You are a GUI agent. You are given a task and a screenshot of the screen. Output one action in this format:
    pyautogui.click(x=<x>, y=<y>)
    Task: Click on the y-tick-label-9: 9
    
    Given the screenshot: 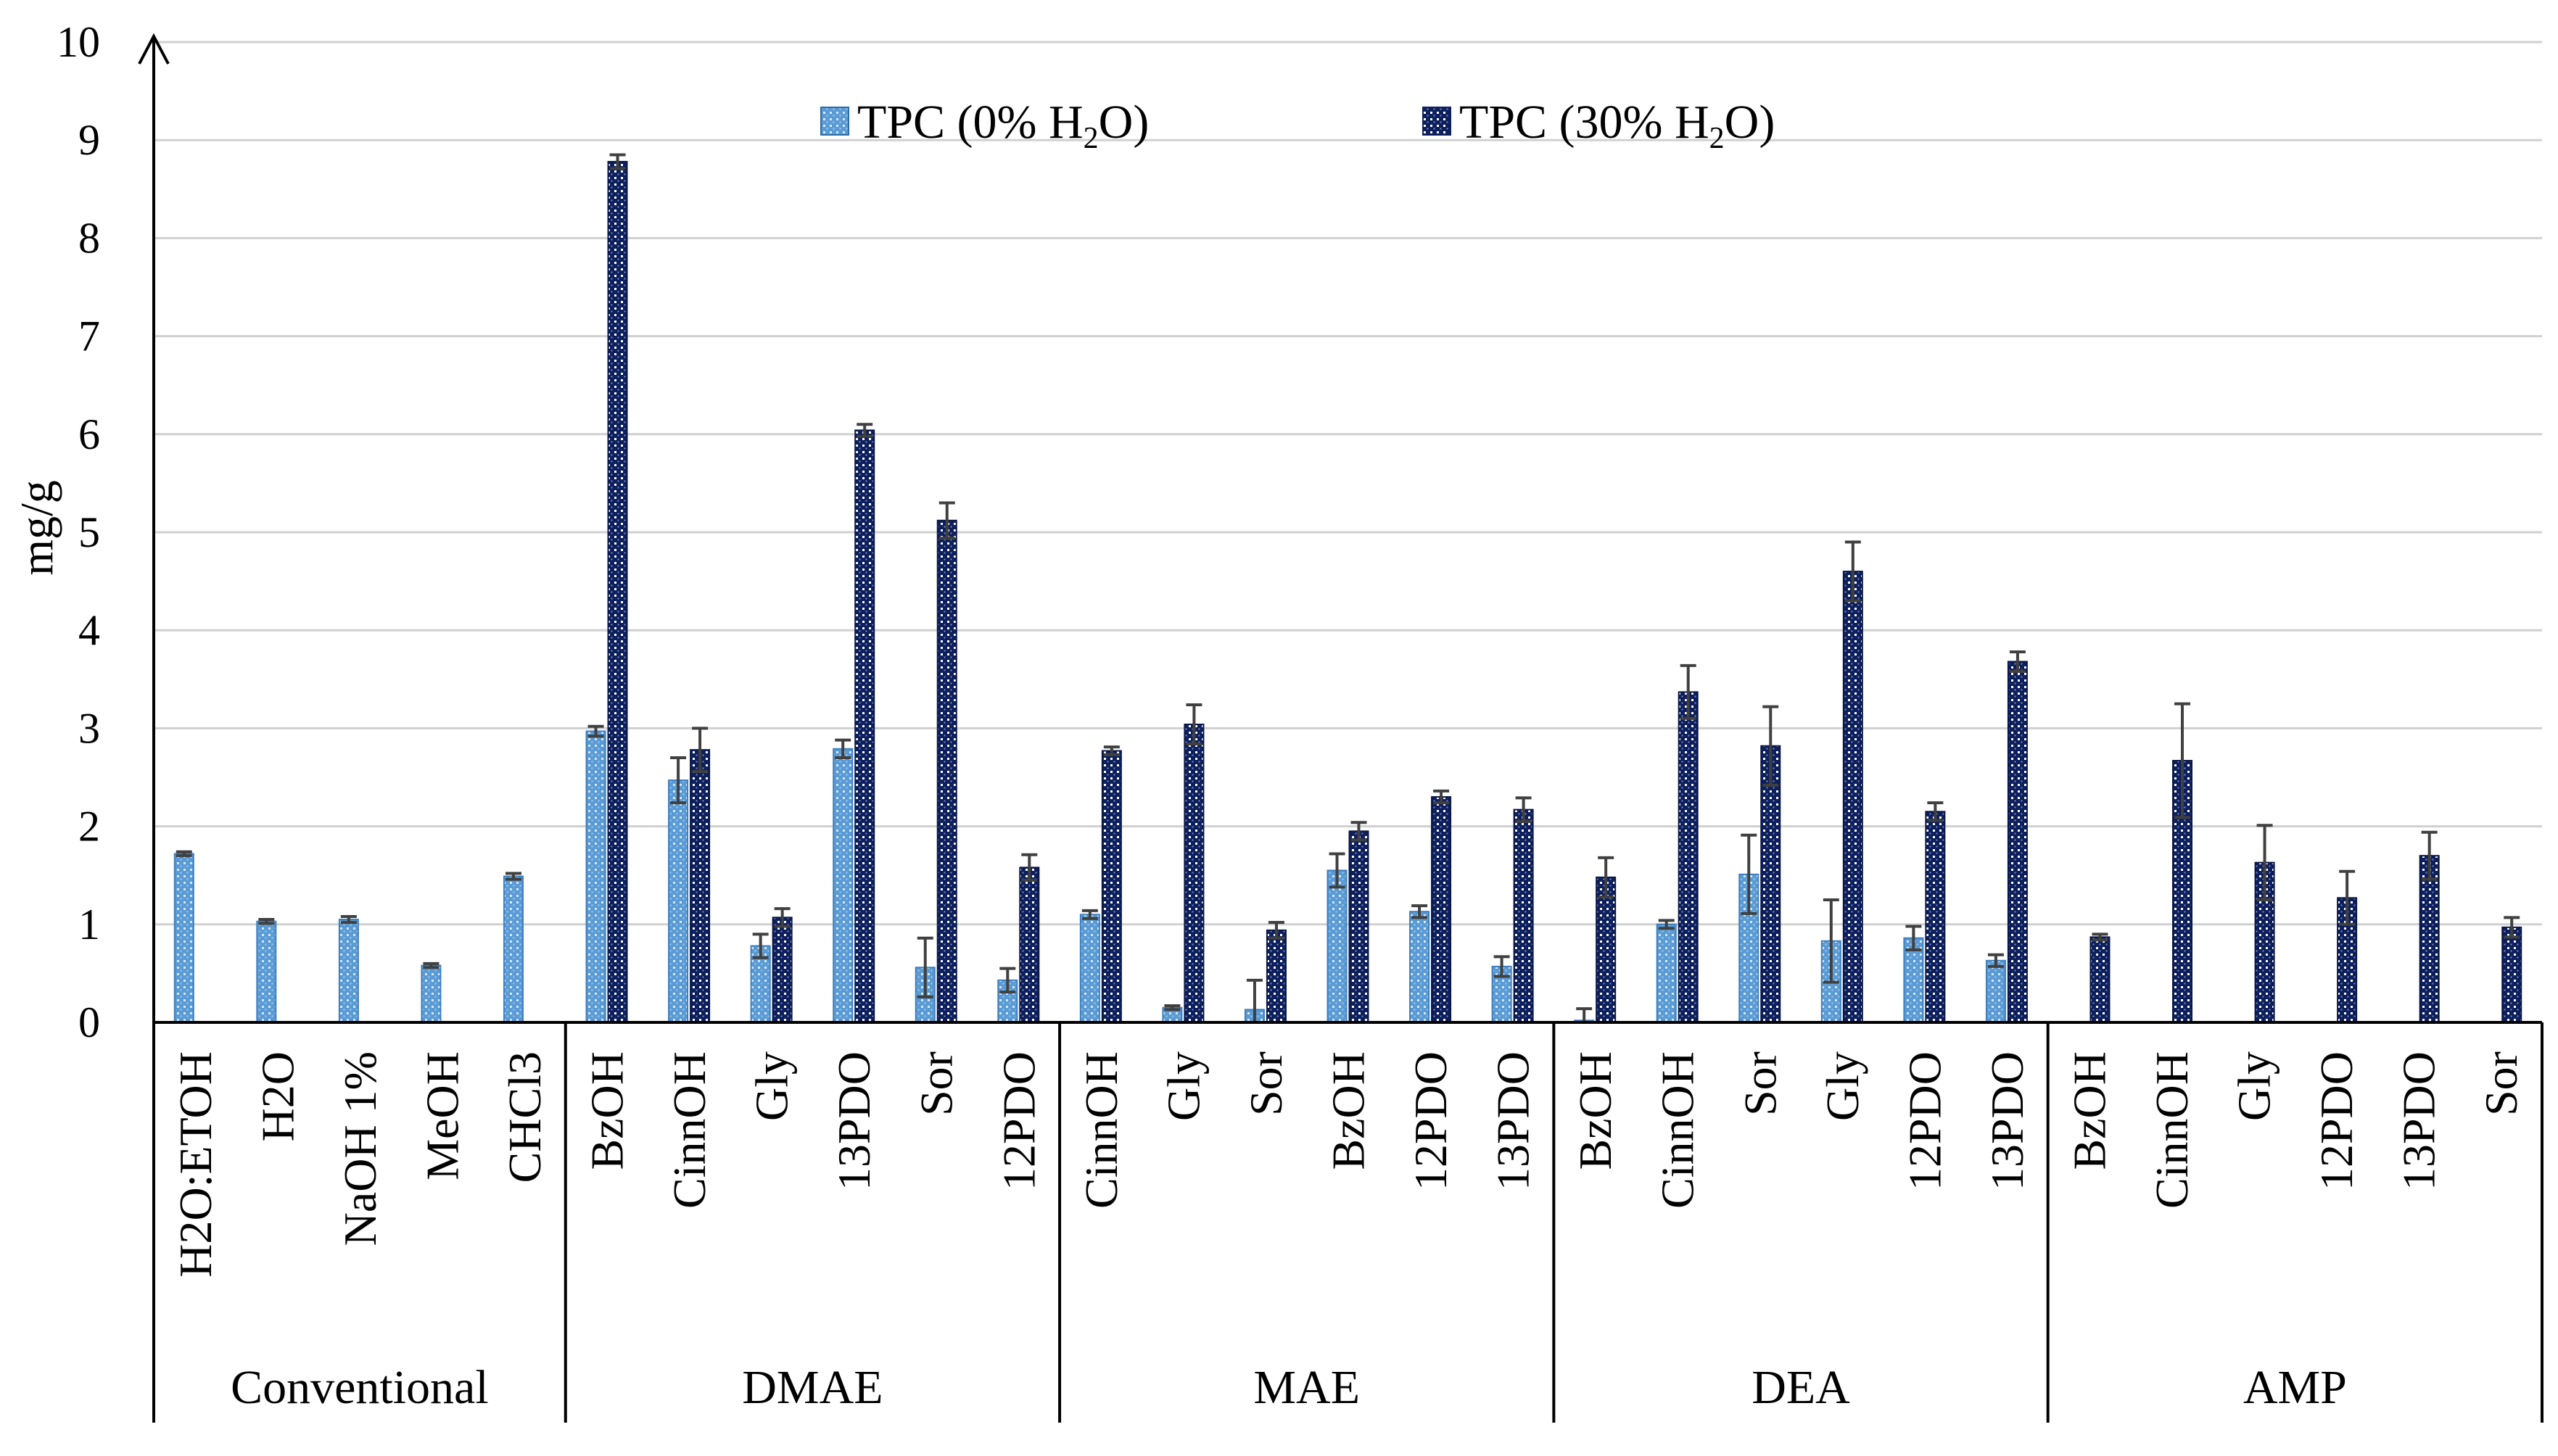 What is the action you would take?
    pyautogui.click(x=89, y=140)
    